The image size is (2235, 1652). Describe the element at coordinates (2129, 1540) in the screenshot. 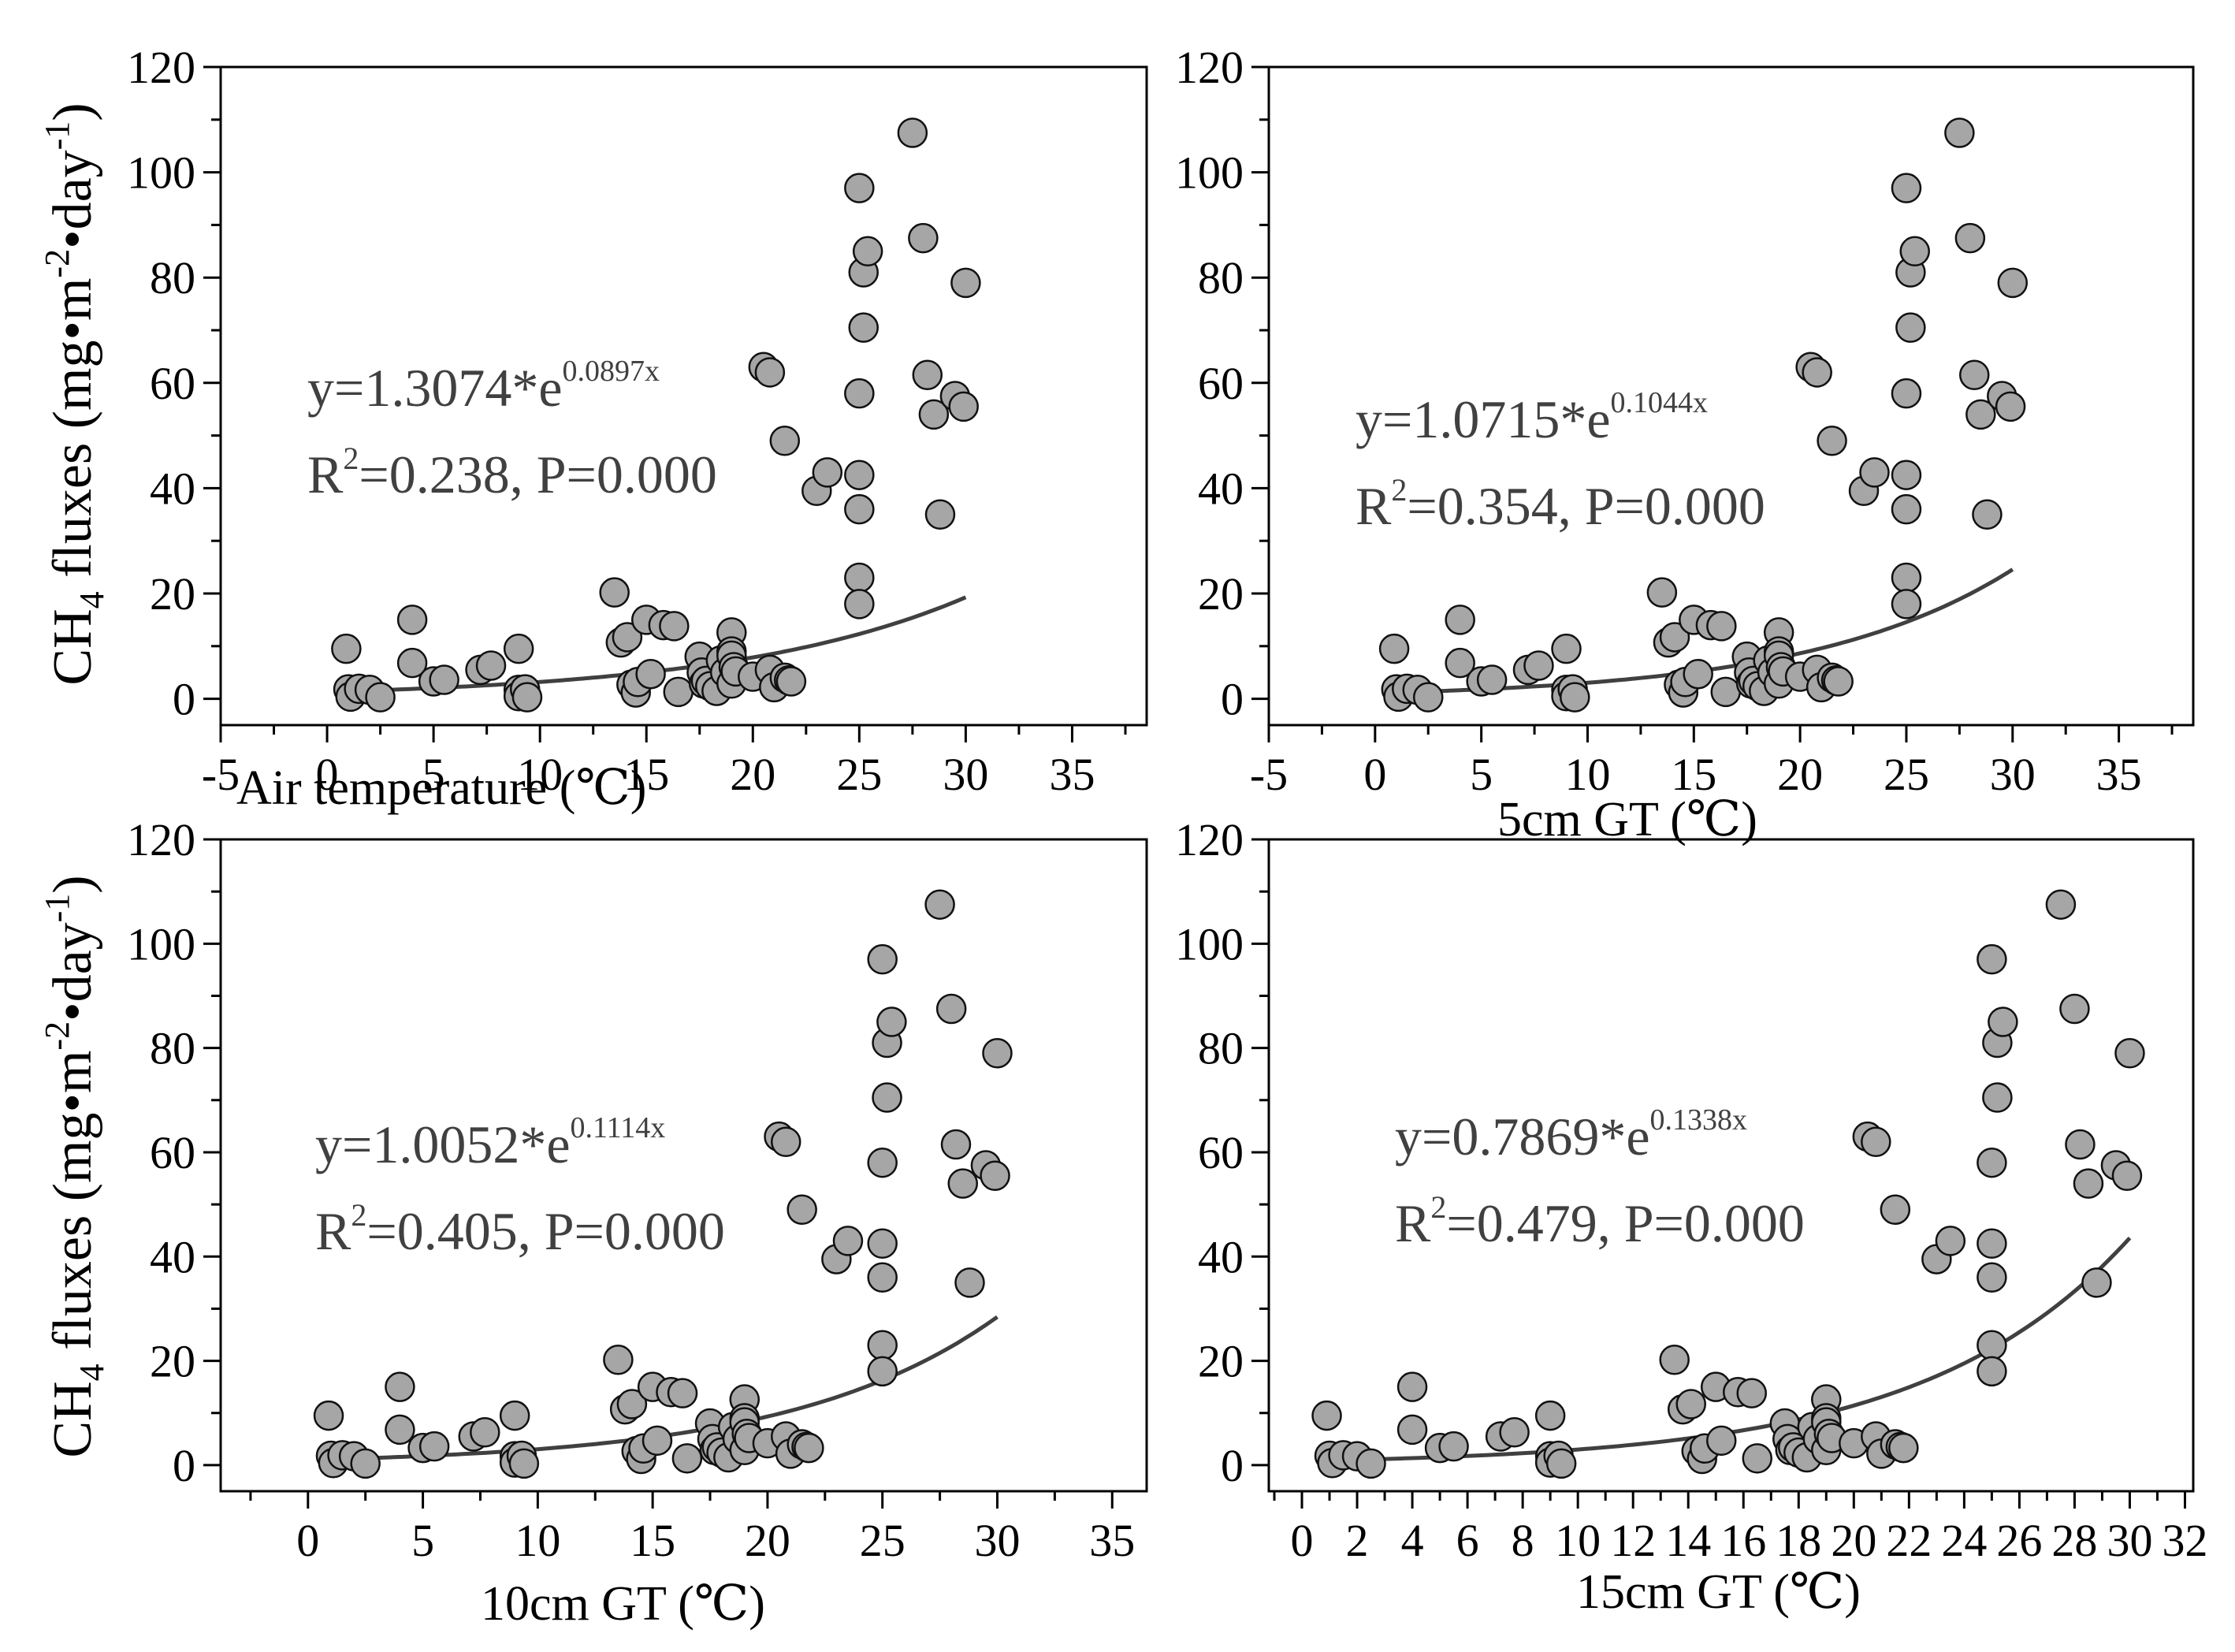

I see `x-tick-label: 30` at that location.